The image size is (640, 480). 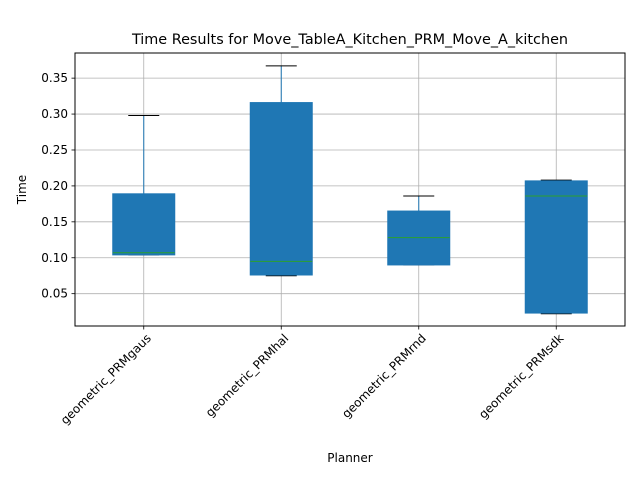 What do you see at coordinates (247, 375) in the screenshot?
I see `x-tick-label: geometric_PRMhal` at bounding box center [247, 375].